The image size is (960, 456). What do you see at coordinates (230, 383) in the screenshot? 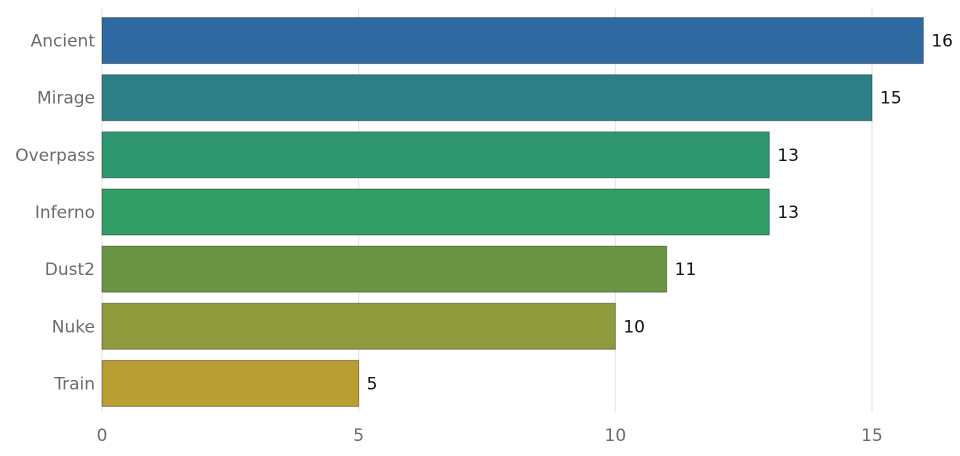
I see `bar-train` at bounding box center [230, 383].